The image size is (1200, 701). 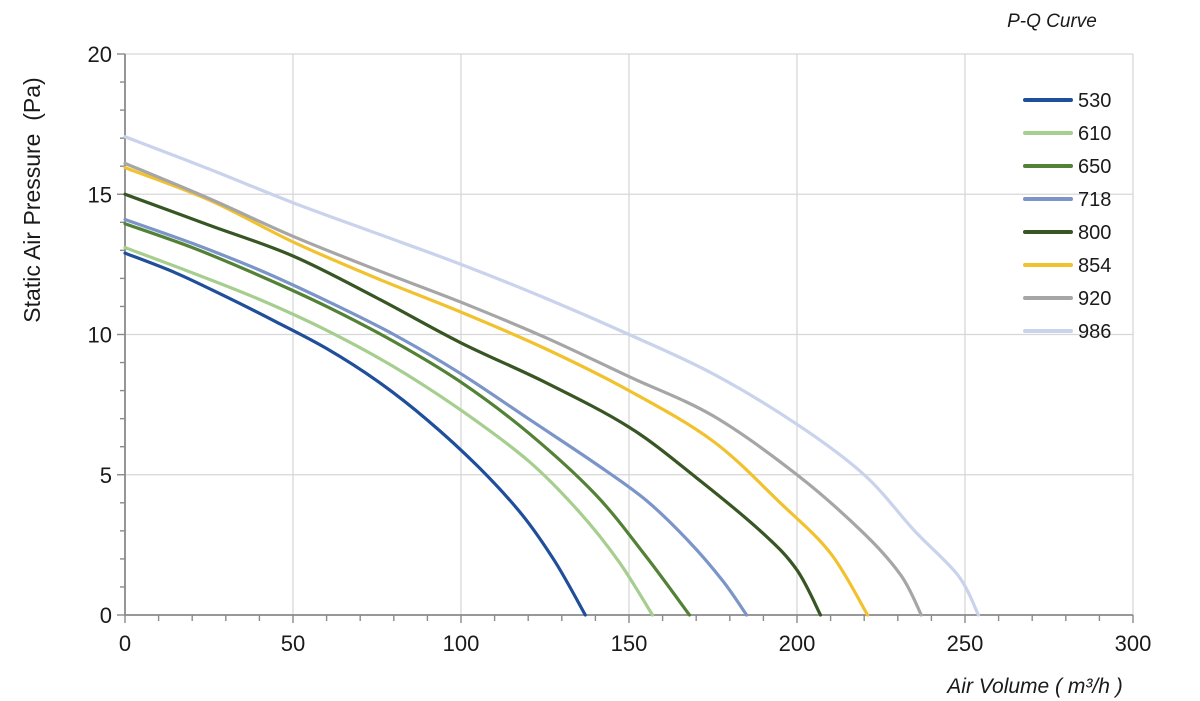 What do you see at coordinates (1067, 167) in the screenshot?
I see `legend-item-650: 650` at bounding box center [1067, 167].